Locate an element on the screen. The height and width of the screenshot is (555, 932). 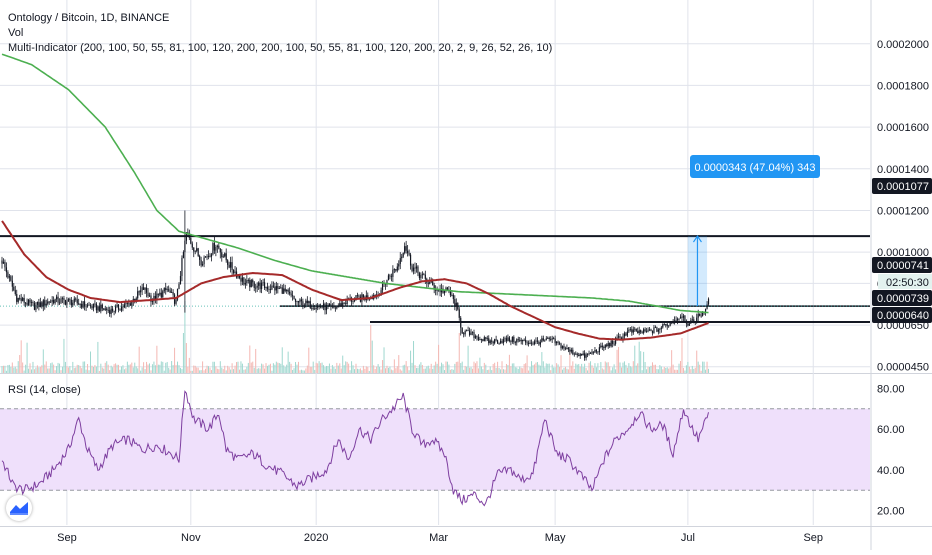
countdown-label: 02:50:30 is located at coordinates (907, 283).